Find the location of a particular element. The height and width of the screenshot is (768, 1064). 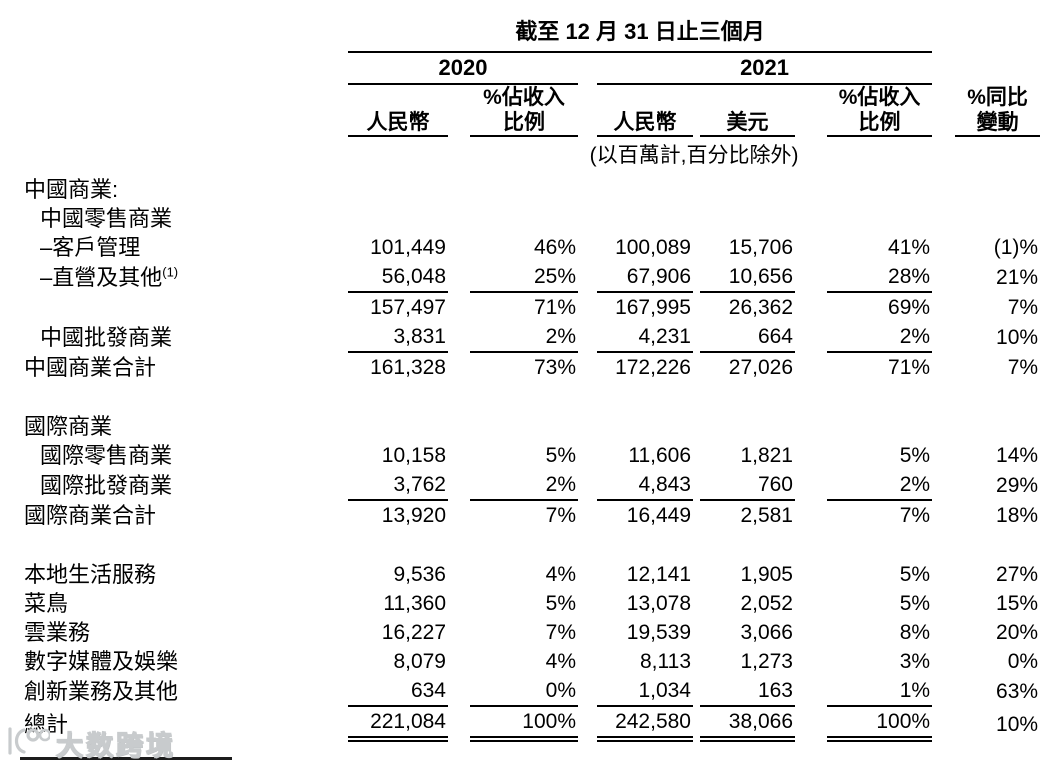

cell-usd-2021: 1,905 is located at coordinates (766, 574).